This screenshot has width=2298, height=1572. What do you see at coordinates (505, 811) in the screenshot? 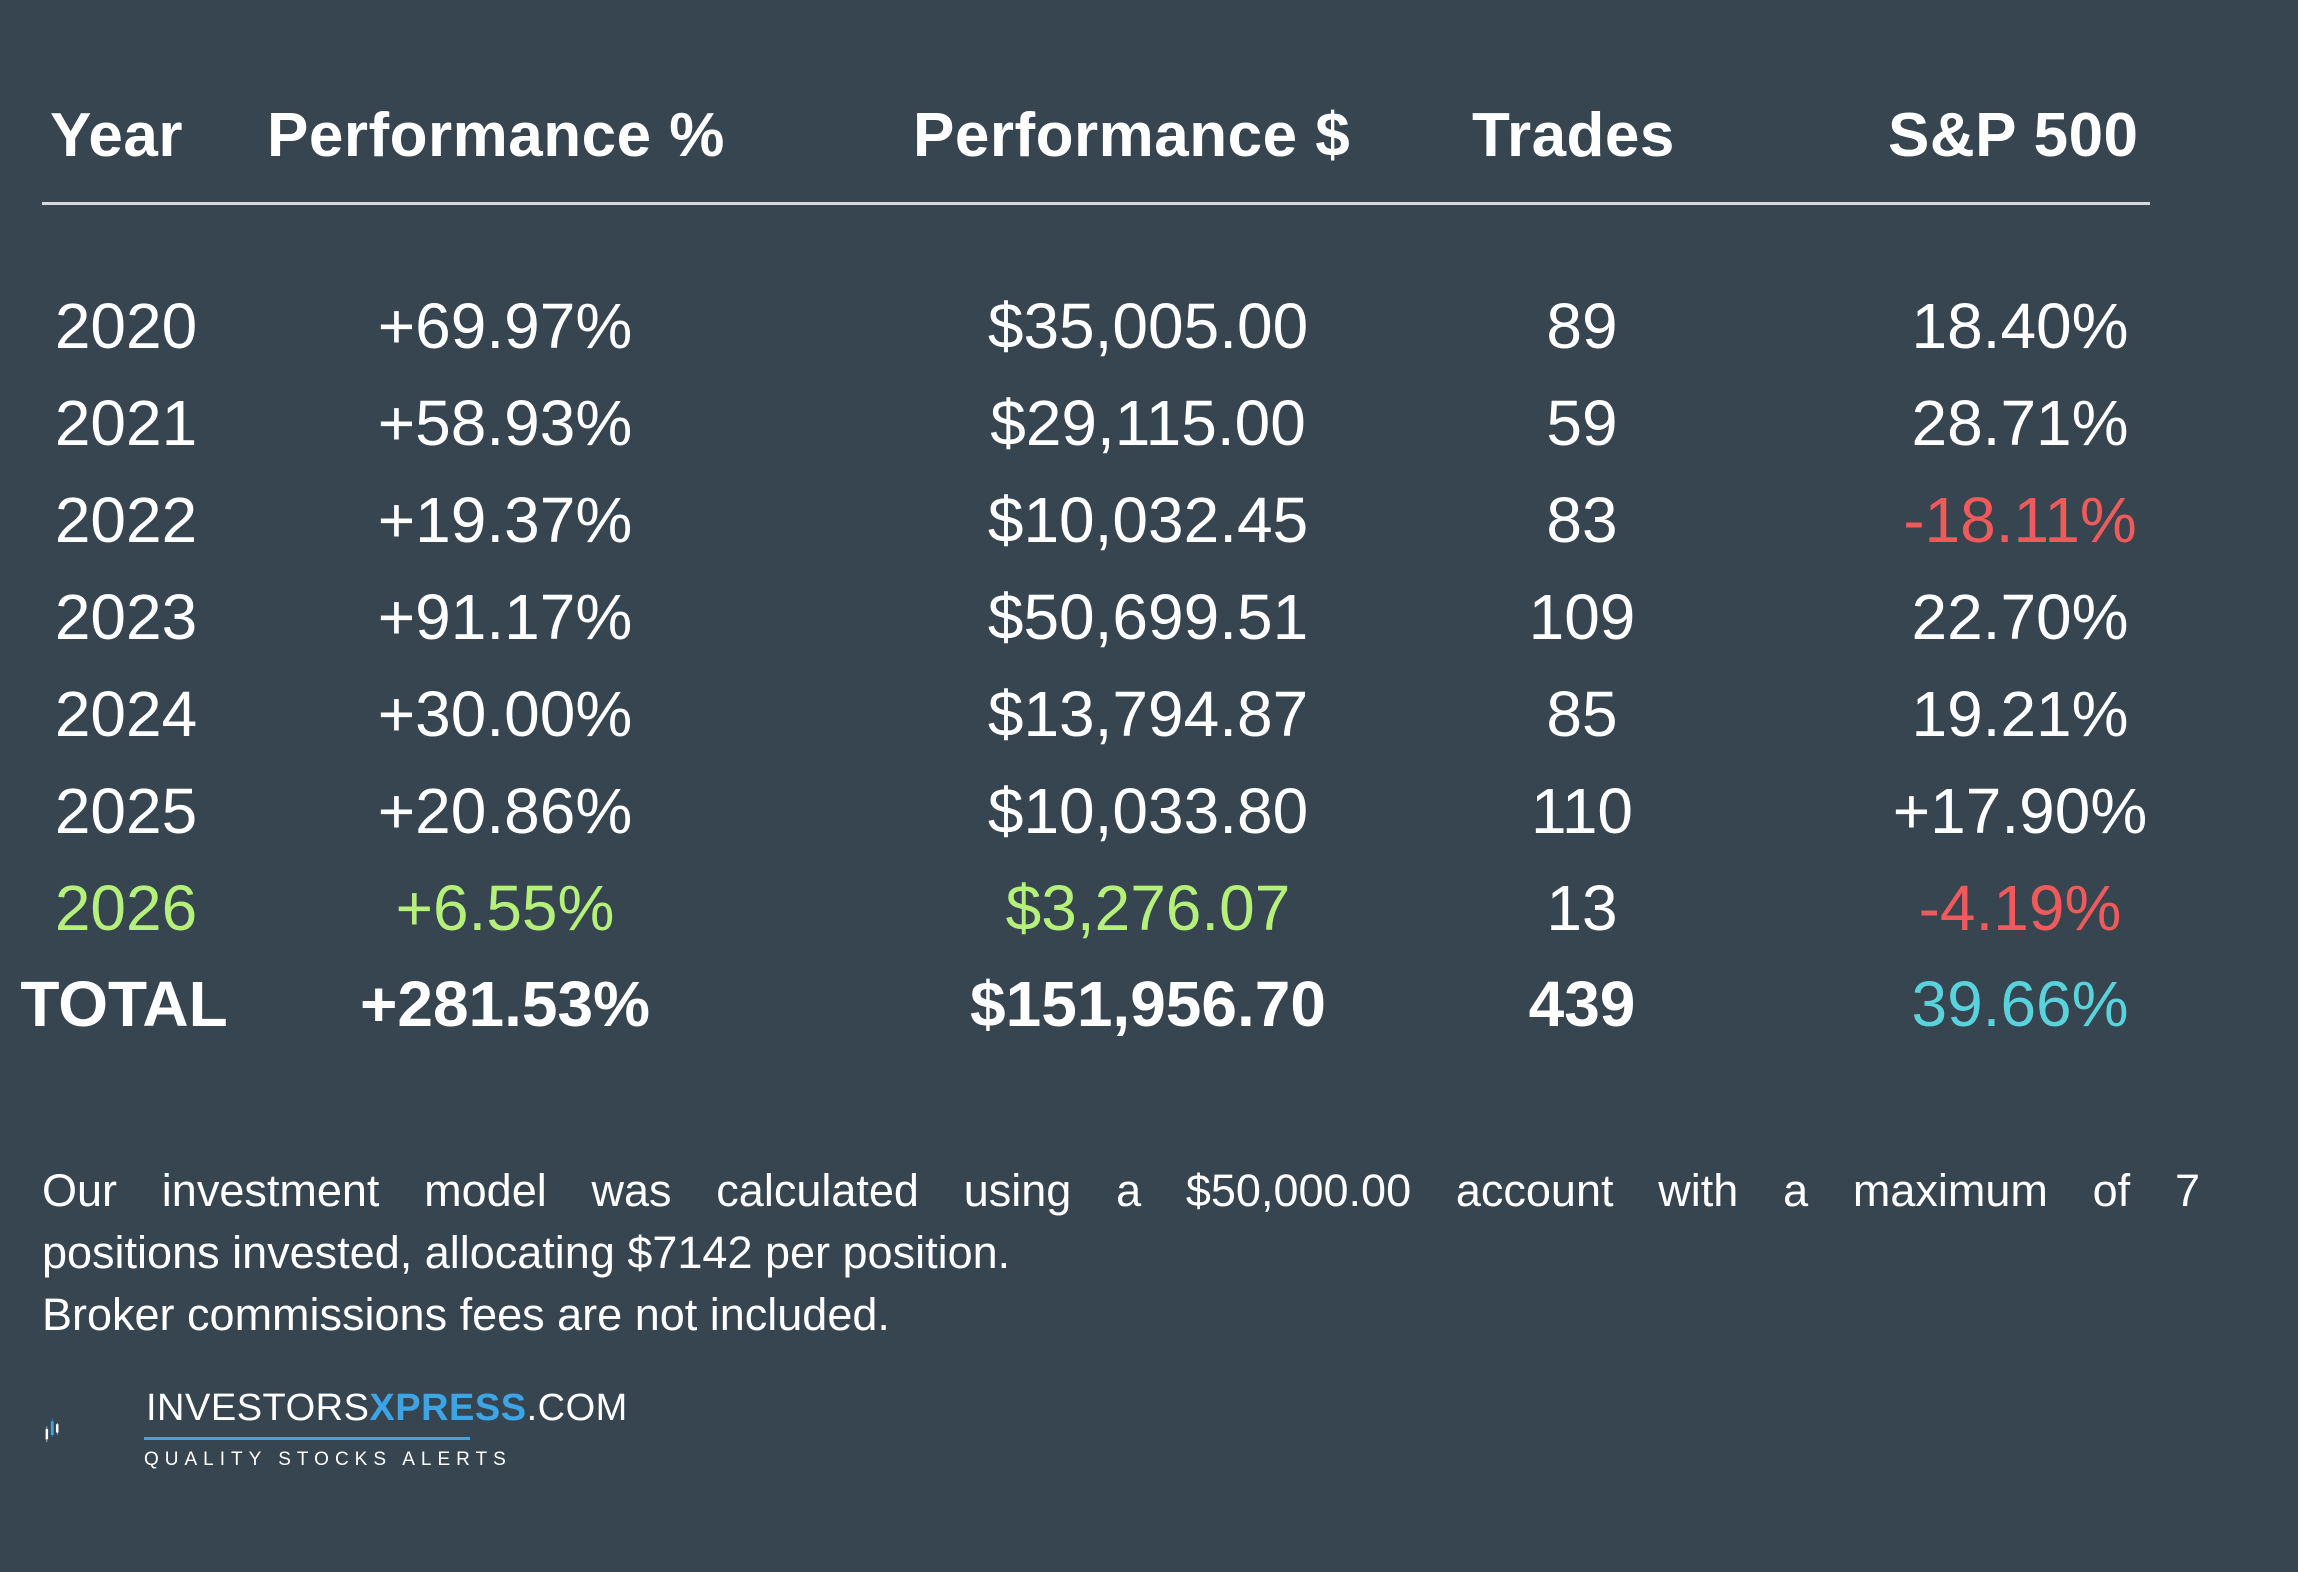
I see `row-2025-pct: +20.86%` at bounding box center [505, 811].